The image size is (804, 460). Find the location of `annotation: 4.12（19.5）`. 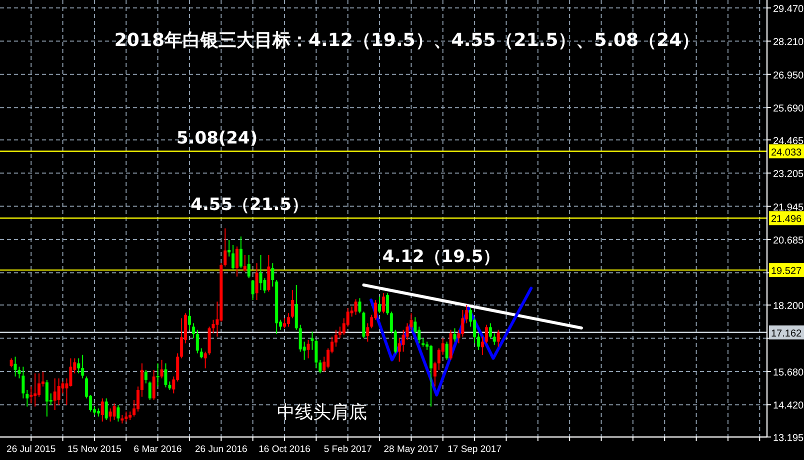

annotation: 4.12（19.5） is located at coordinates (441, 257).